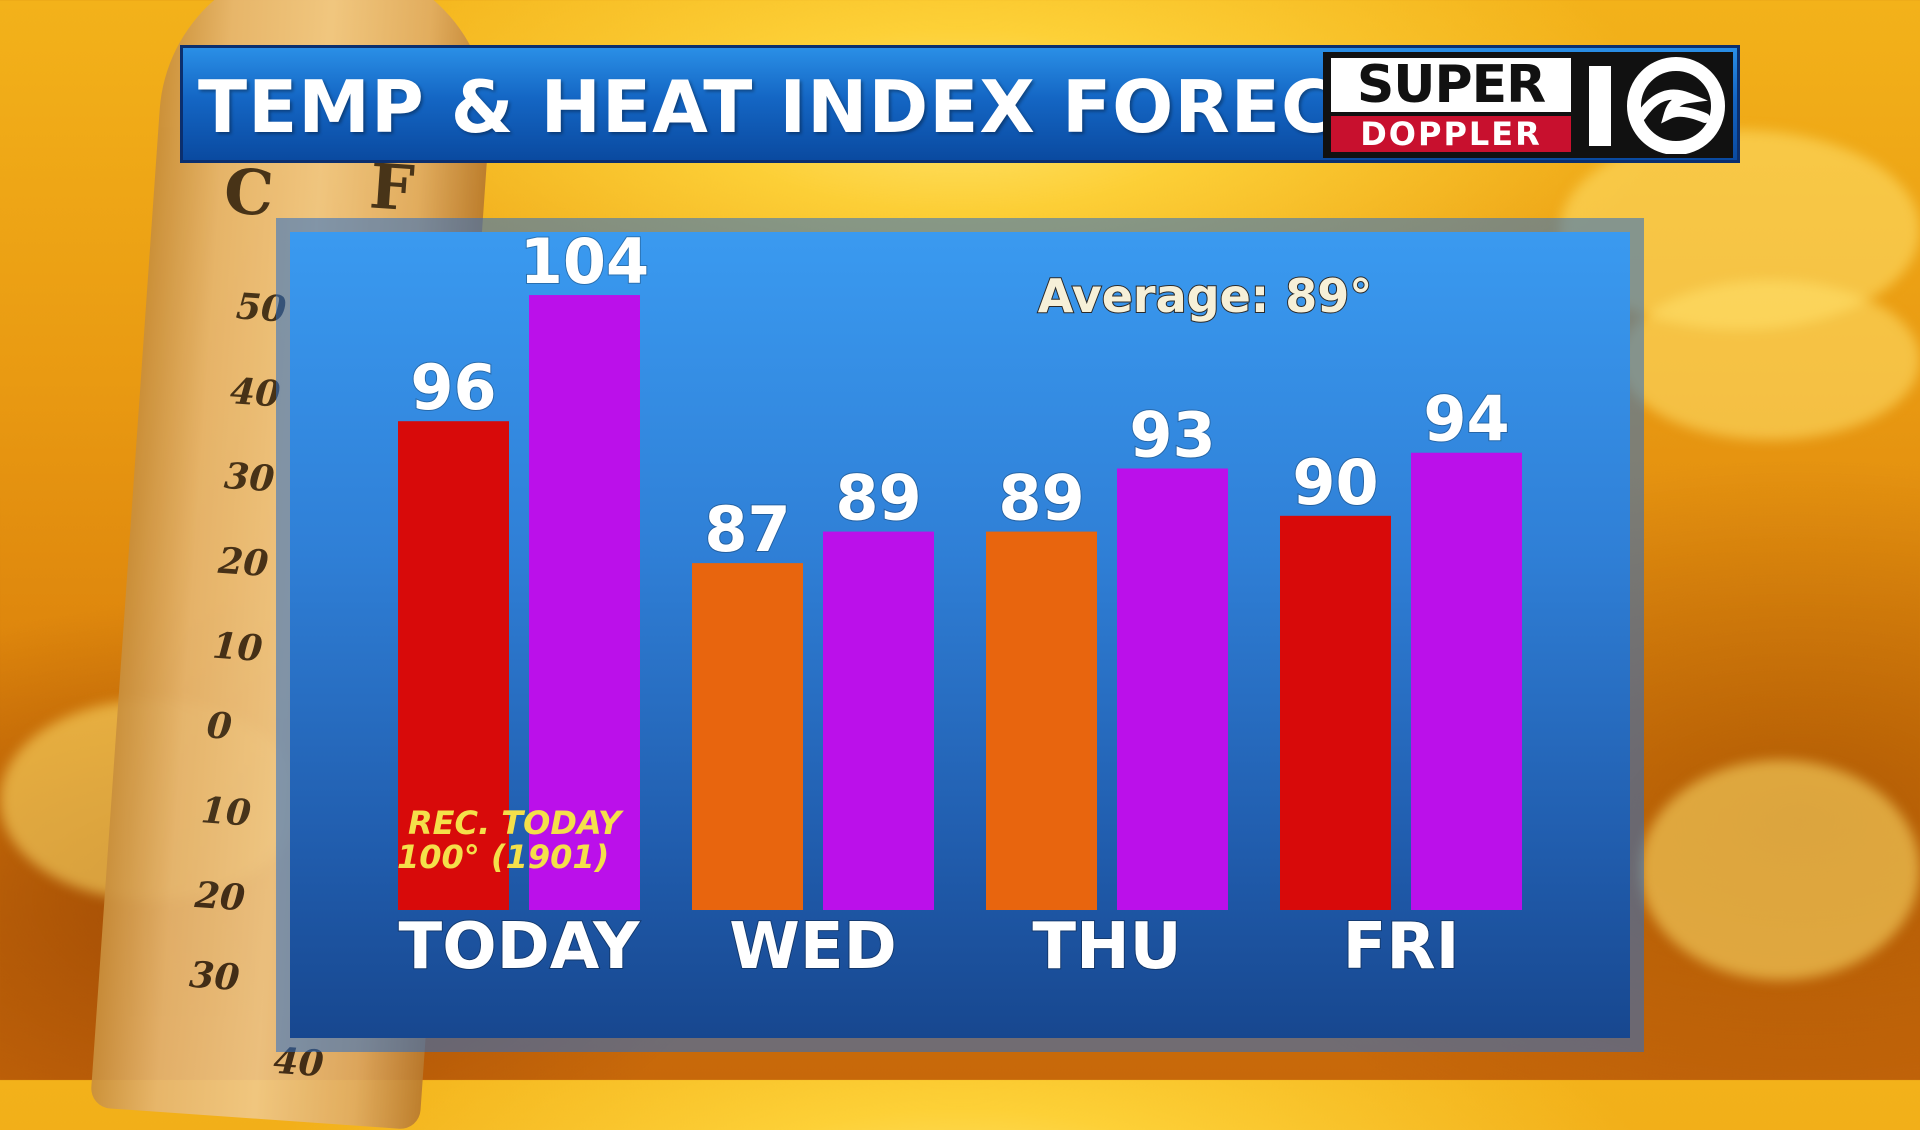  Describe the element at coordinates (812, 947) in the screenshot. I see `day-label-wed: WED` at that location.